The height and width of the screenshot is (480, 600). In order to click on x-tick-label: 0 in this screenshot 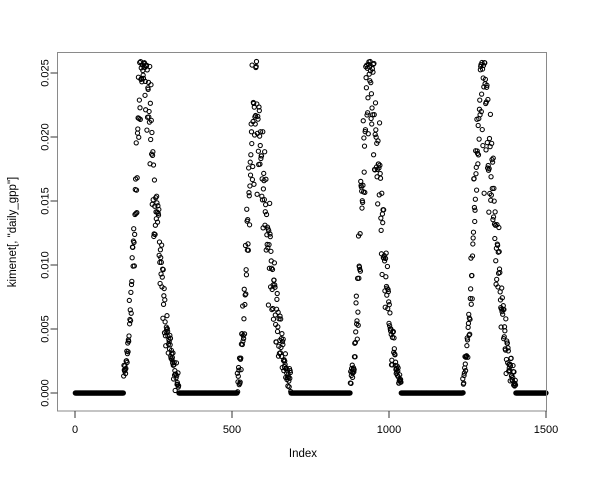, I will do `click(75, 430)`.